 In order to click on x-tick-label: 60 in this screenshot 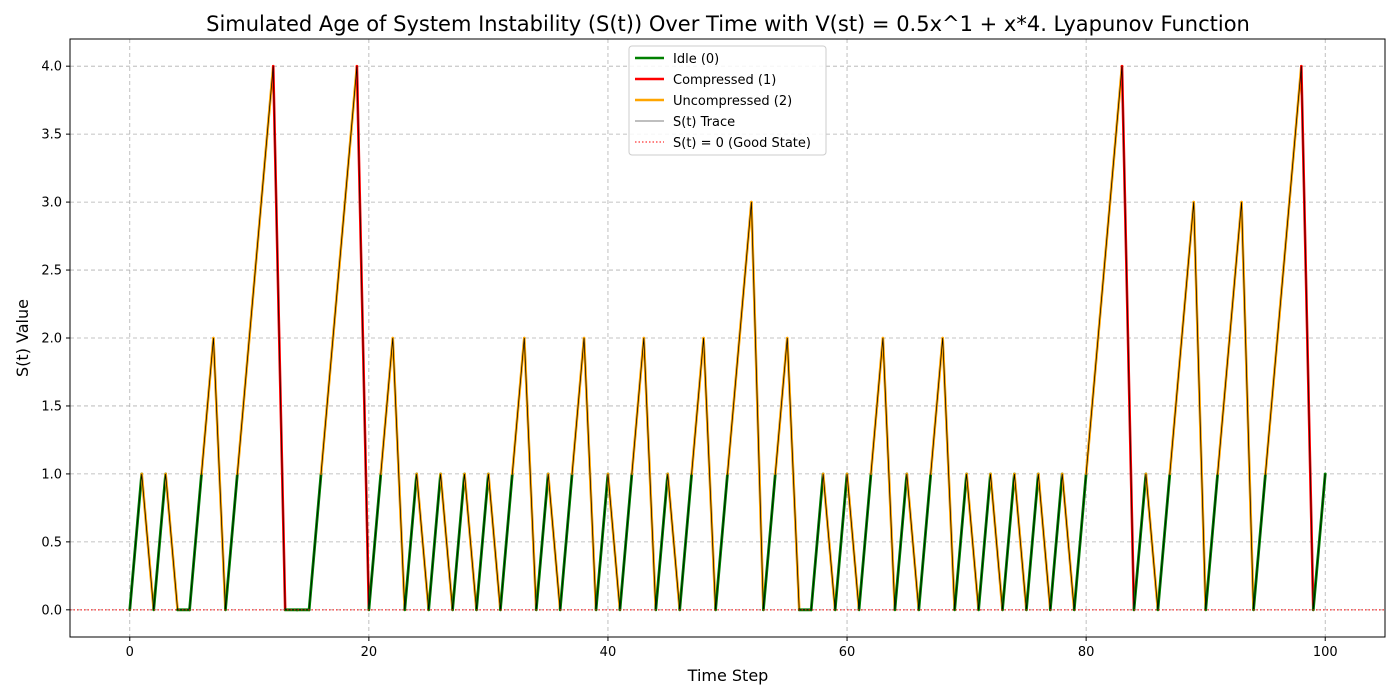, I will do `click(847, 652)`.